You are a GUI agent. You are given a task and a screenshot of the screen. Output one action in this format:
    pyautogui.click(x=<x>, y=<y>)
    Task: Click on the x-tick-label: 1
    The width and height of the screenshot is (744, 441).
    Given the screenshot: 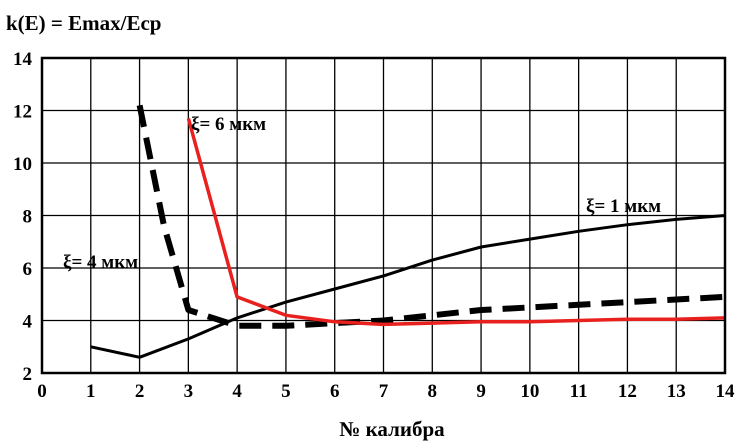 What is the action you would take?
    pyautogui.click(x=91, y=391)
    